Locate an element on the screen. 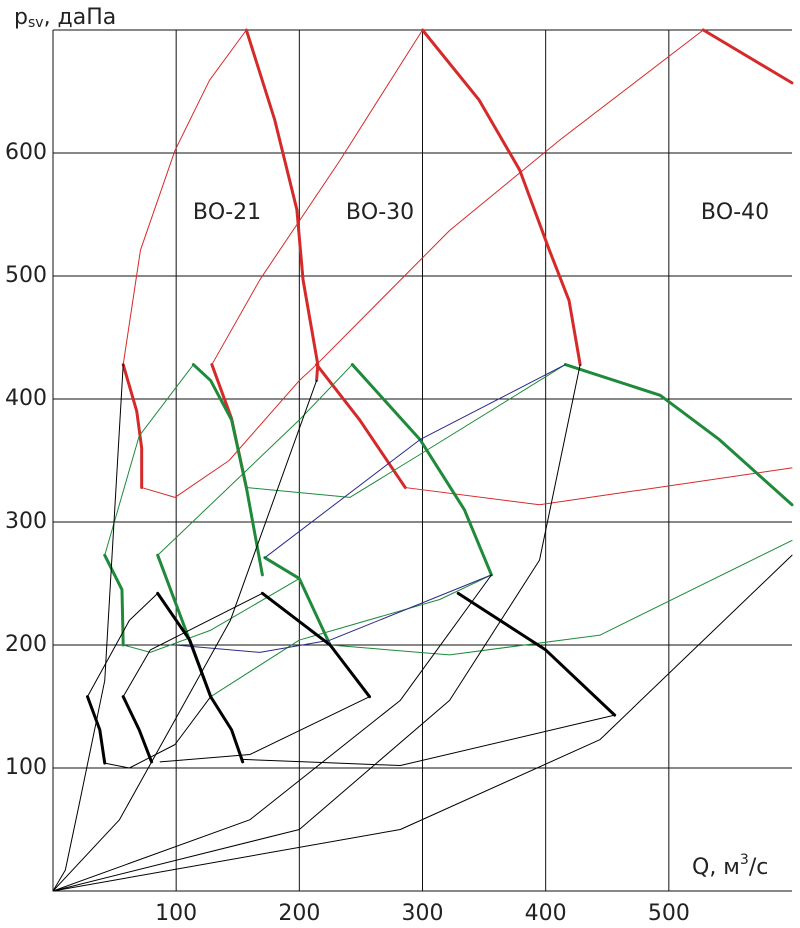 The height and width of the screenshot is (928, 800). y-tick-label: 400 is located at coordinates (26, 398).